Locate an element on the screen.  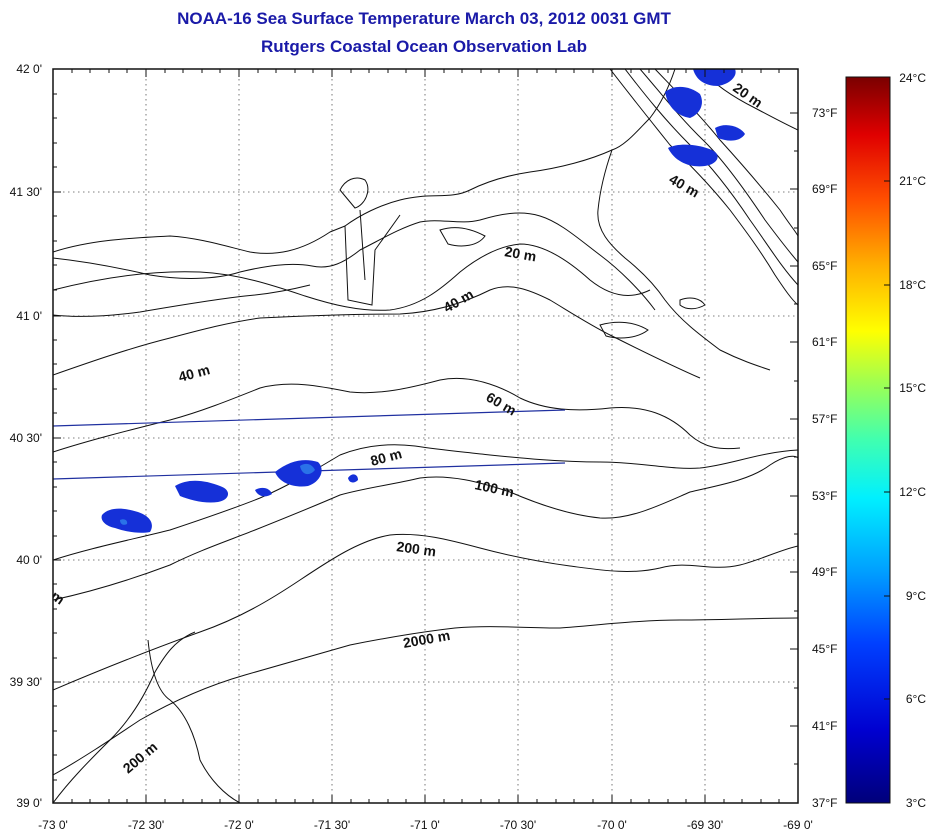
contour-label-60m: 60 m is located at coordinates (502, 404).